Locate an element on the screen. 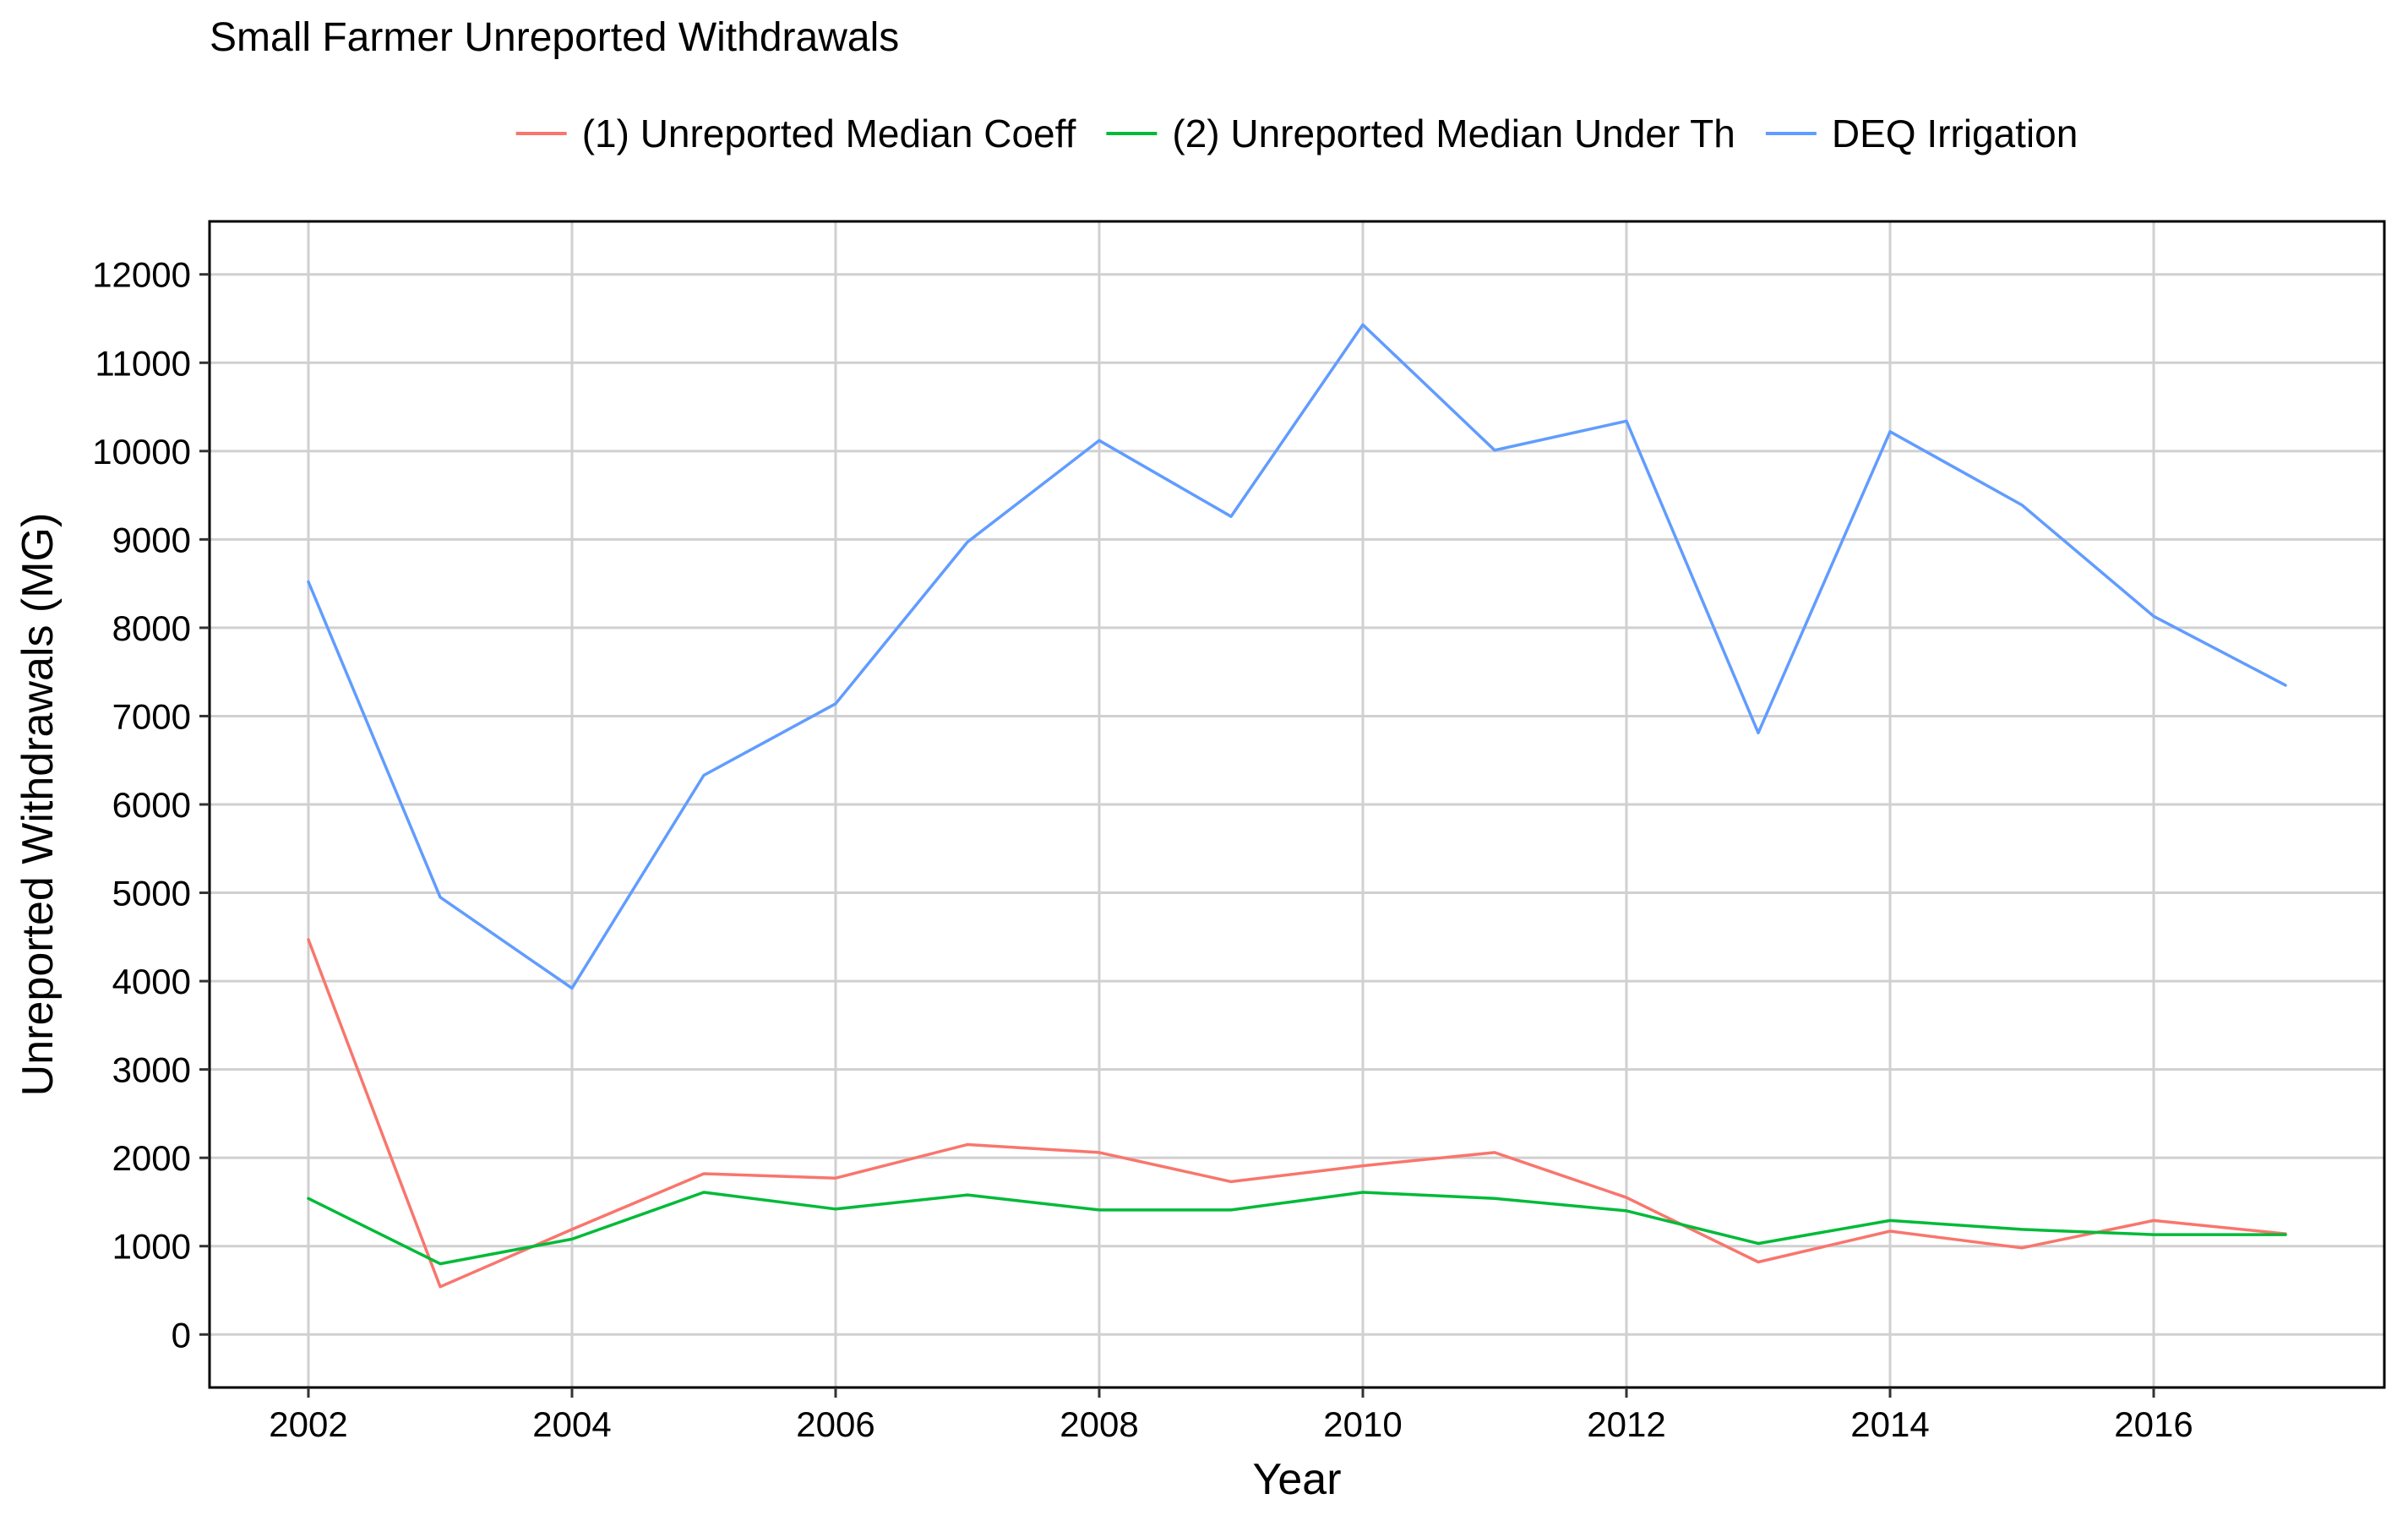 This screenshot has height=1521, width=2408. y-tick-label: 11000 is located at coordinates (143, 363).